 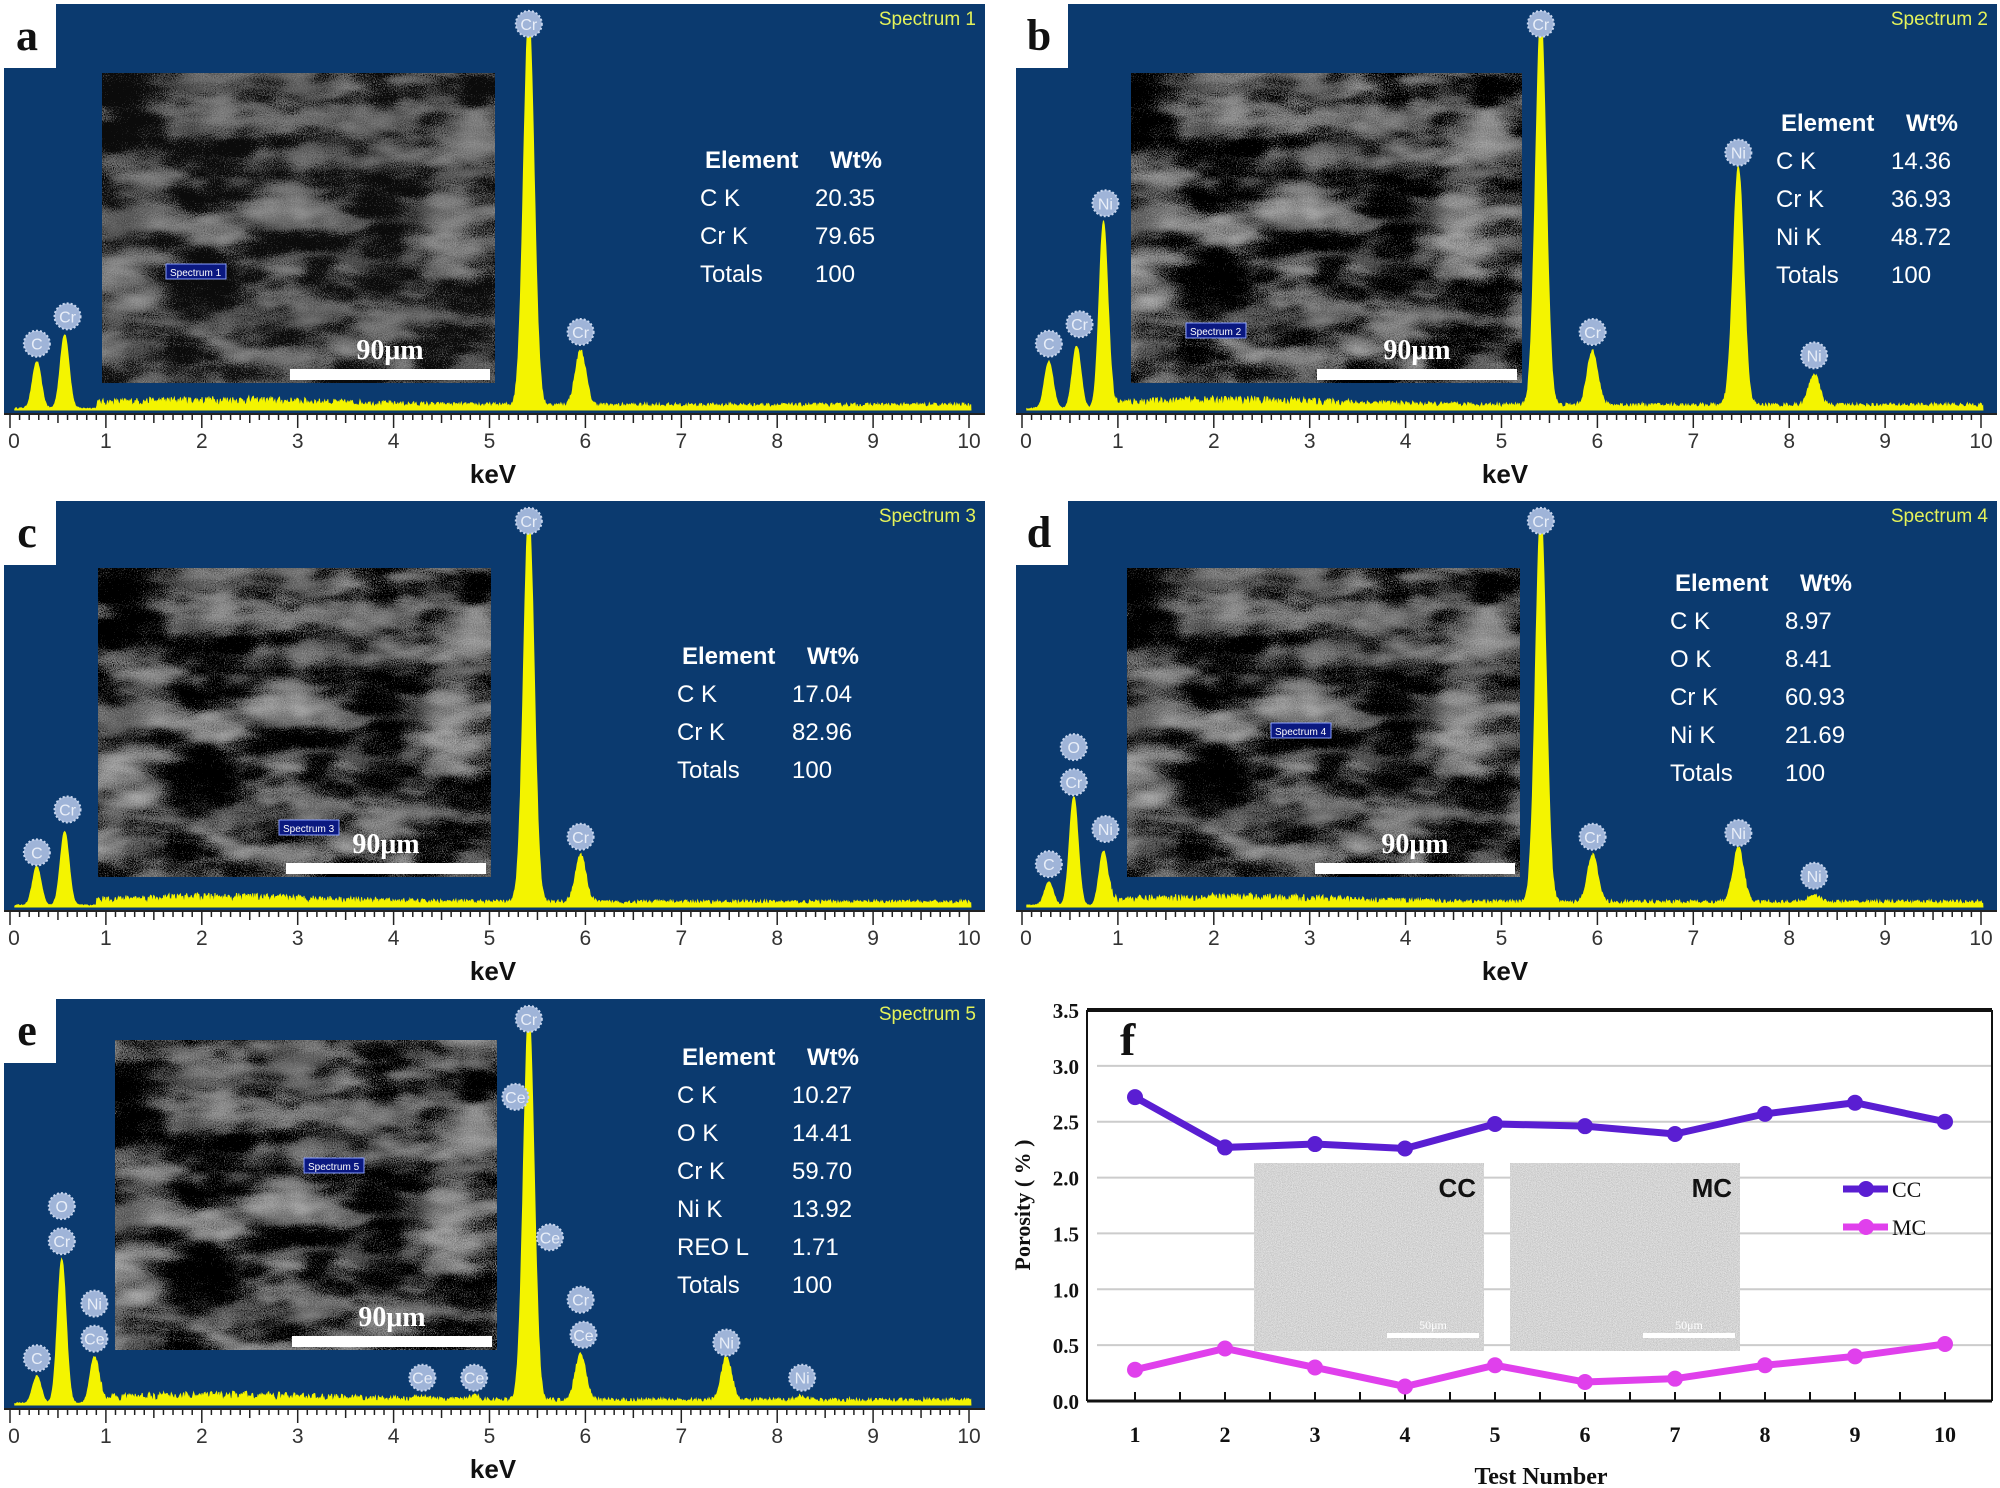 I want to click on table-row: Cr K 79.65, so click(x=787, y=236).